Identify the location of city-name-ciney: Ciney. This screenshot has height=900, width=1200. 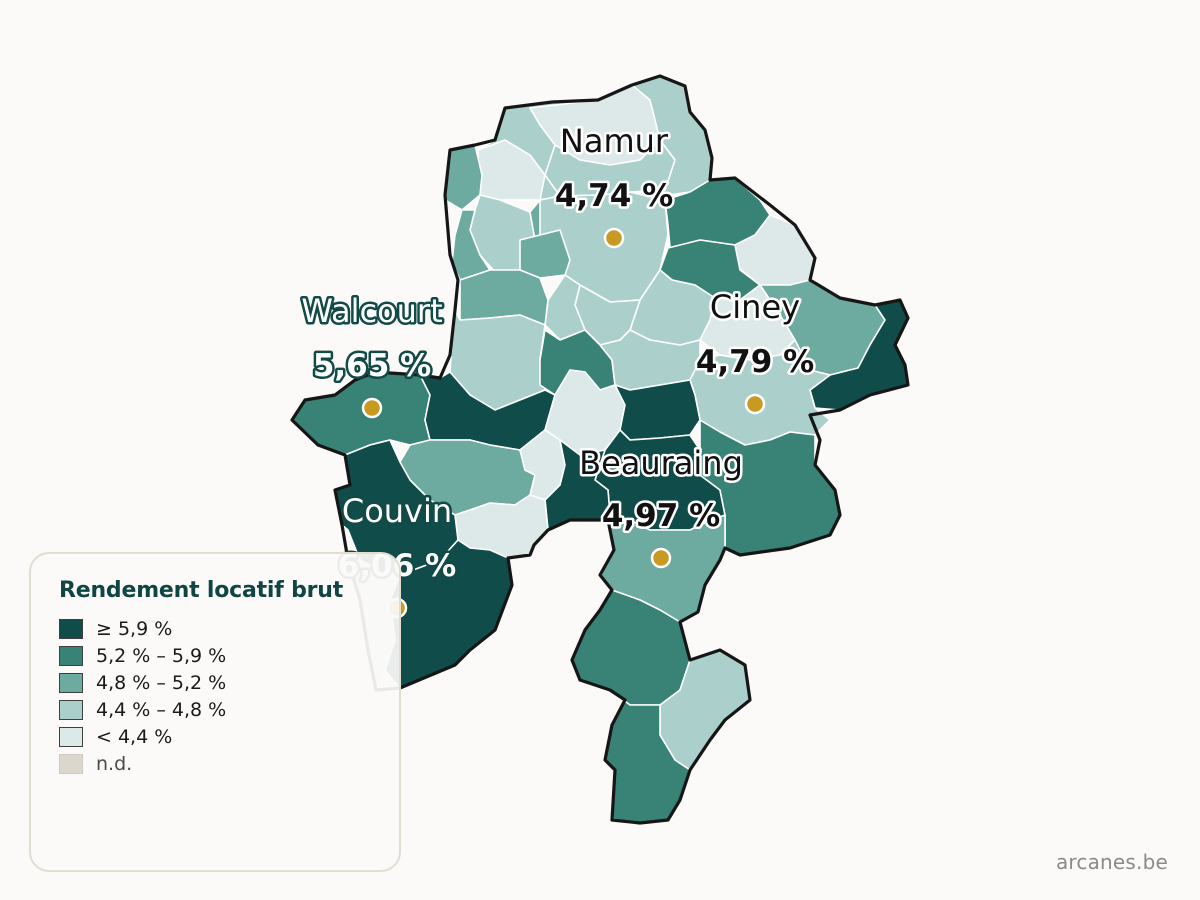
(755, 307).